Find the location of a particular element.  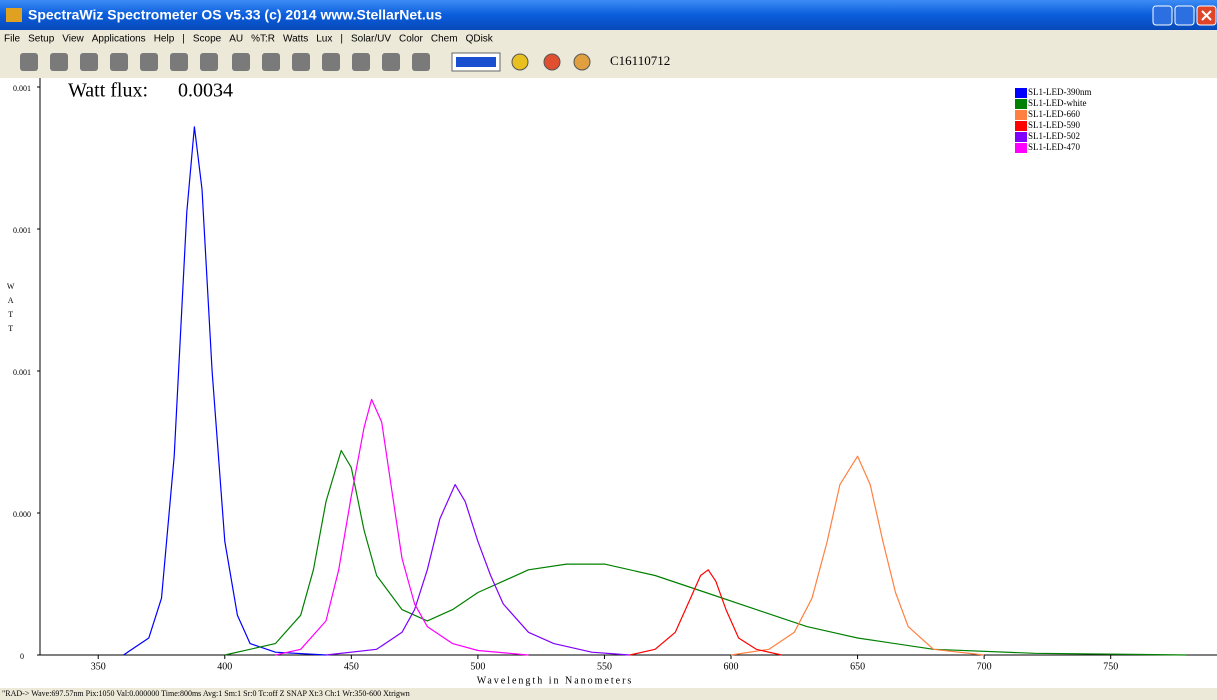

minimize-button is located at coordinates (1162, 15).